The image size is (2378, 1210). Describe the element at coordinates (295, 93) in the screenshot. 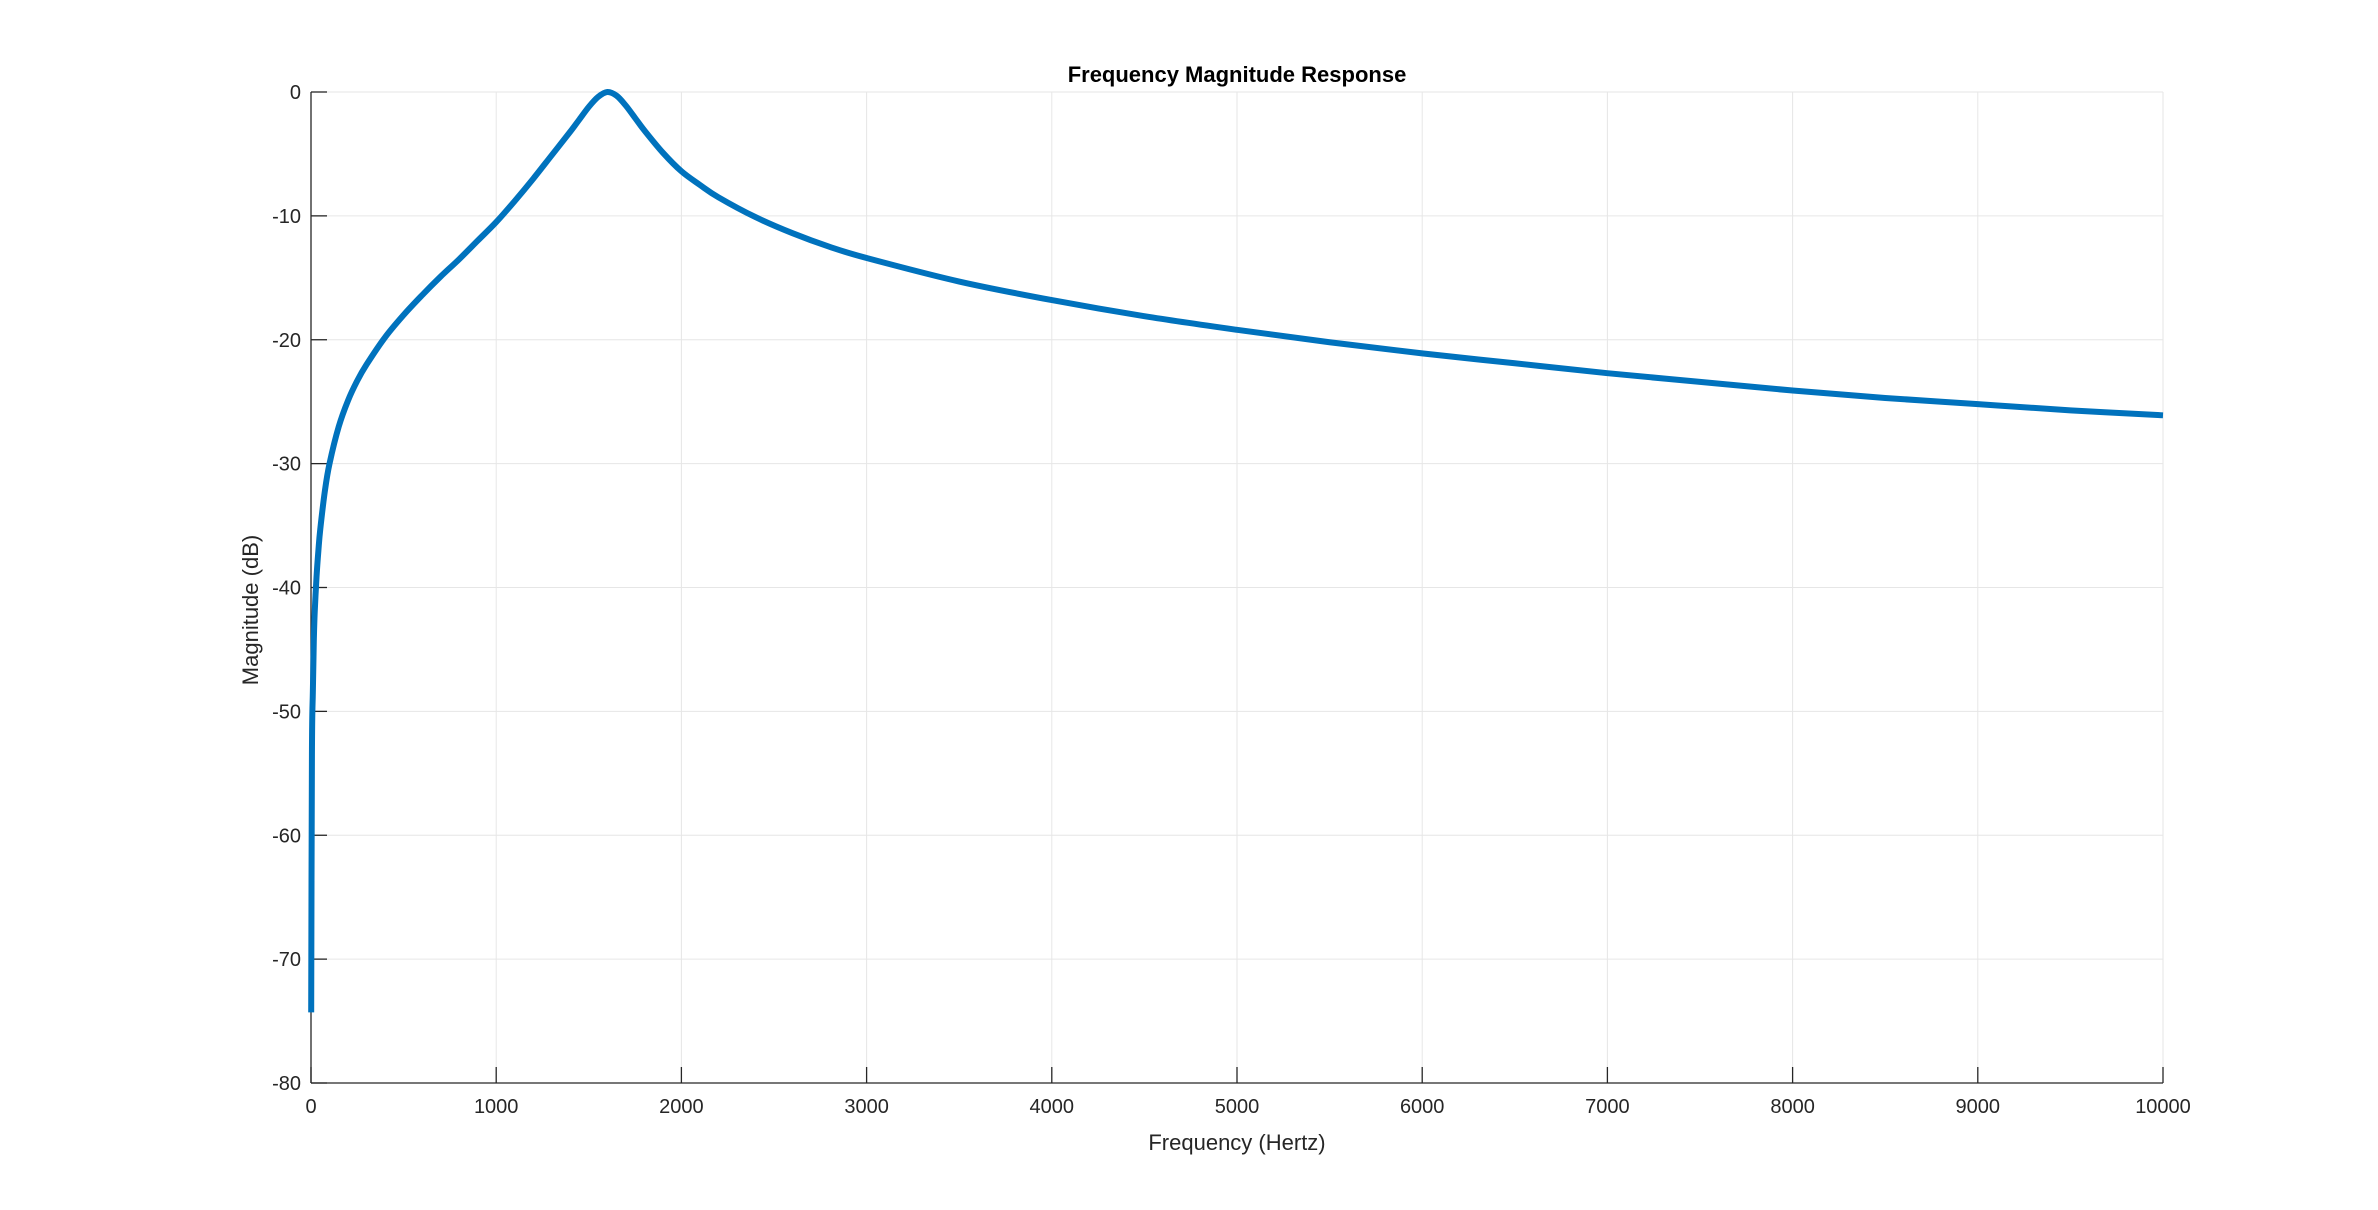

I see `y-tick-label: 0` at that location.